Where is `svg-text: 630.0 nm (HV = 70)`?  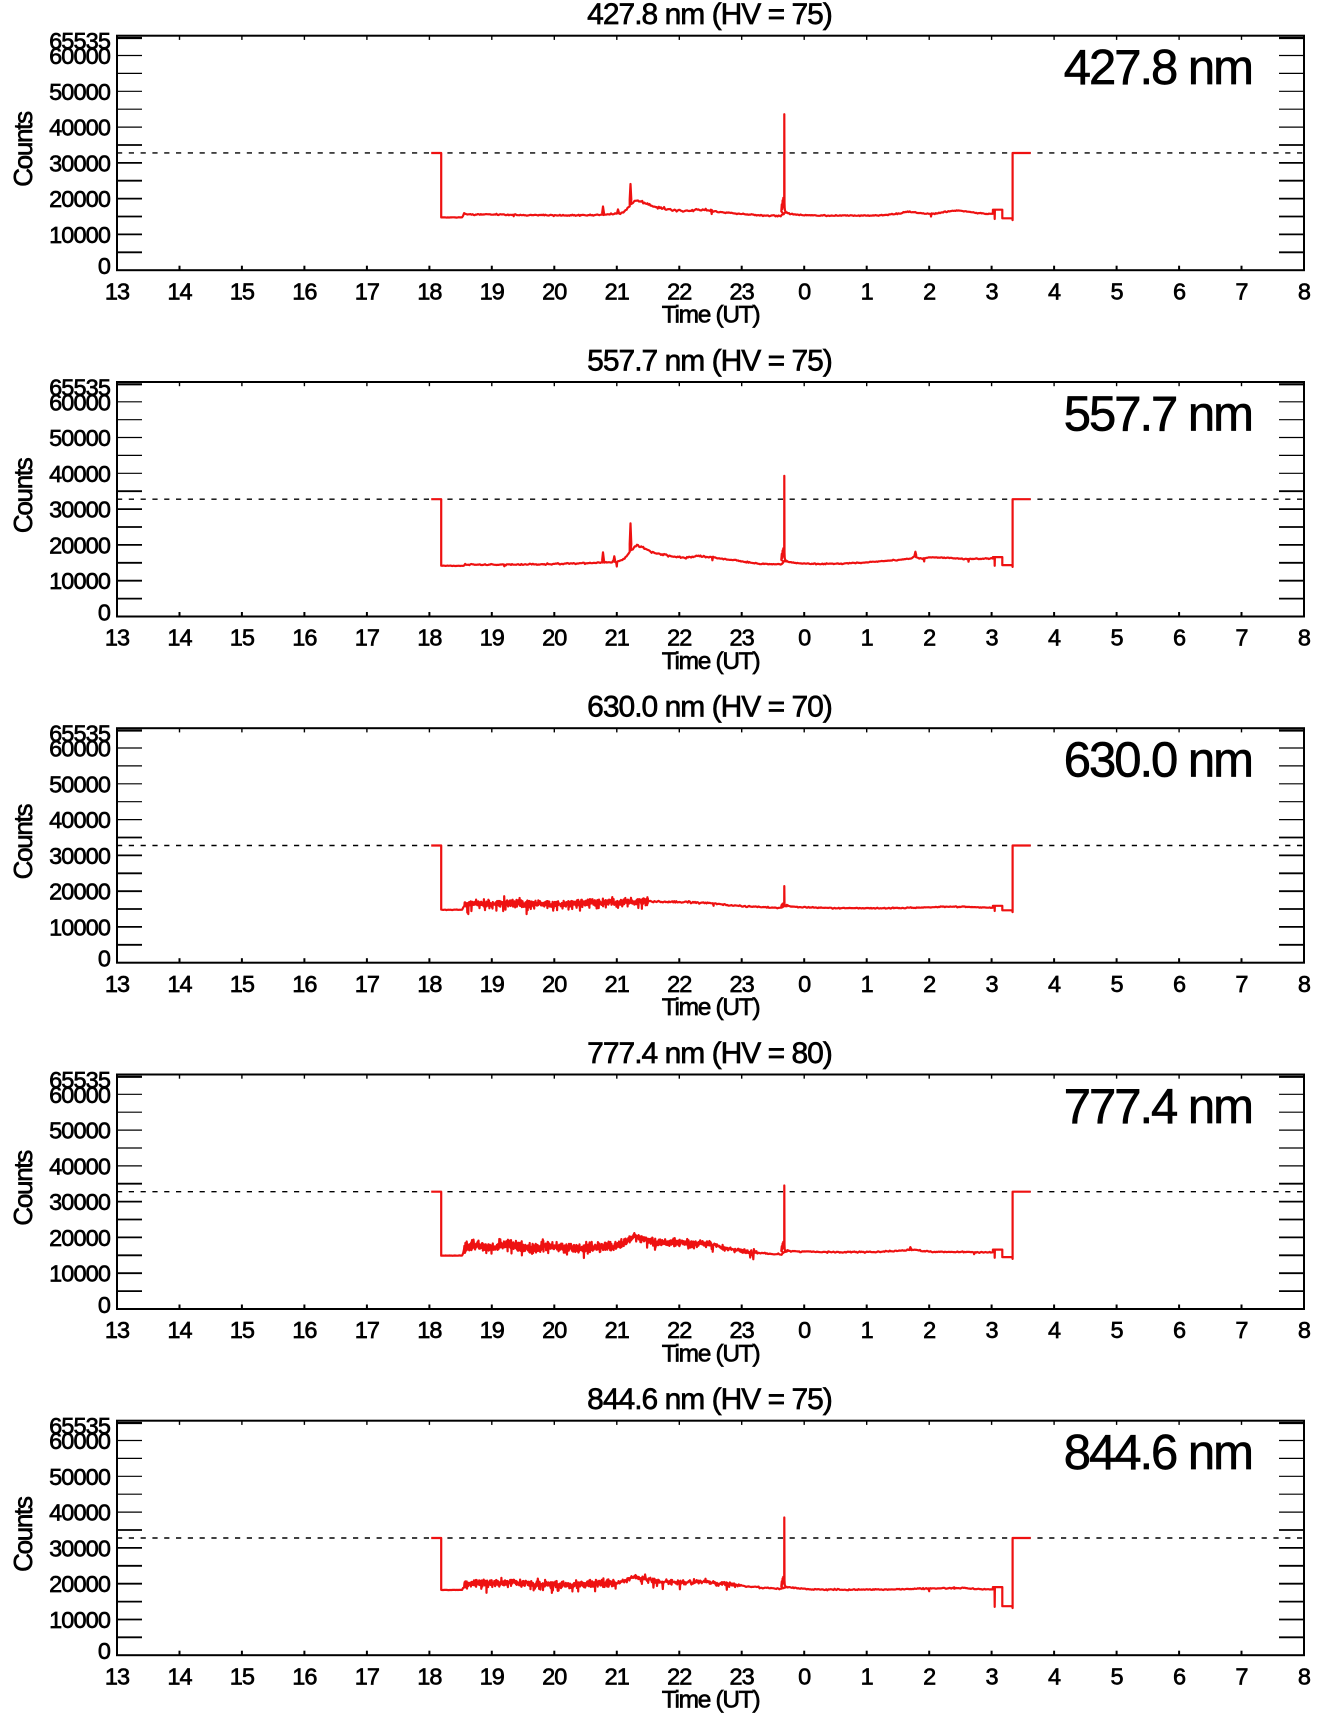 svg-text: 630.0 nm (HV = 70) is located at coordinates (709, 707).